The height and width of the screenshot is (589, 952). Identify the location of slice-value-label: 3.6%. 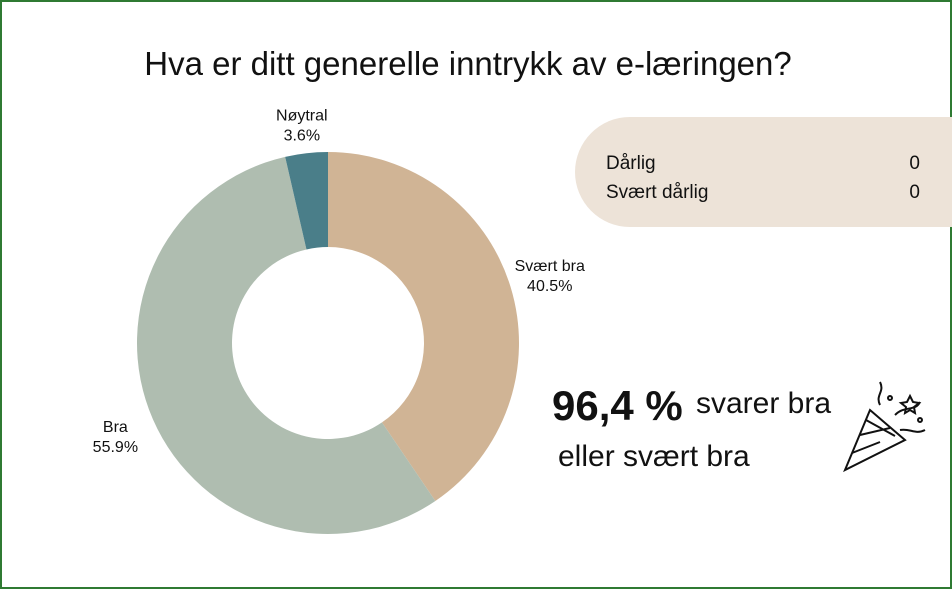
(302, 136).